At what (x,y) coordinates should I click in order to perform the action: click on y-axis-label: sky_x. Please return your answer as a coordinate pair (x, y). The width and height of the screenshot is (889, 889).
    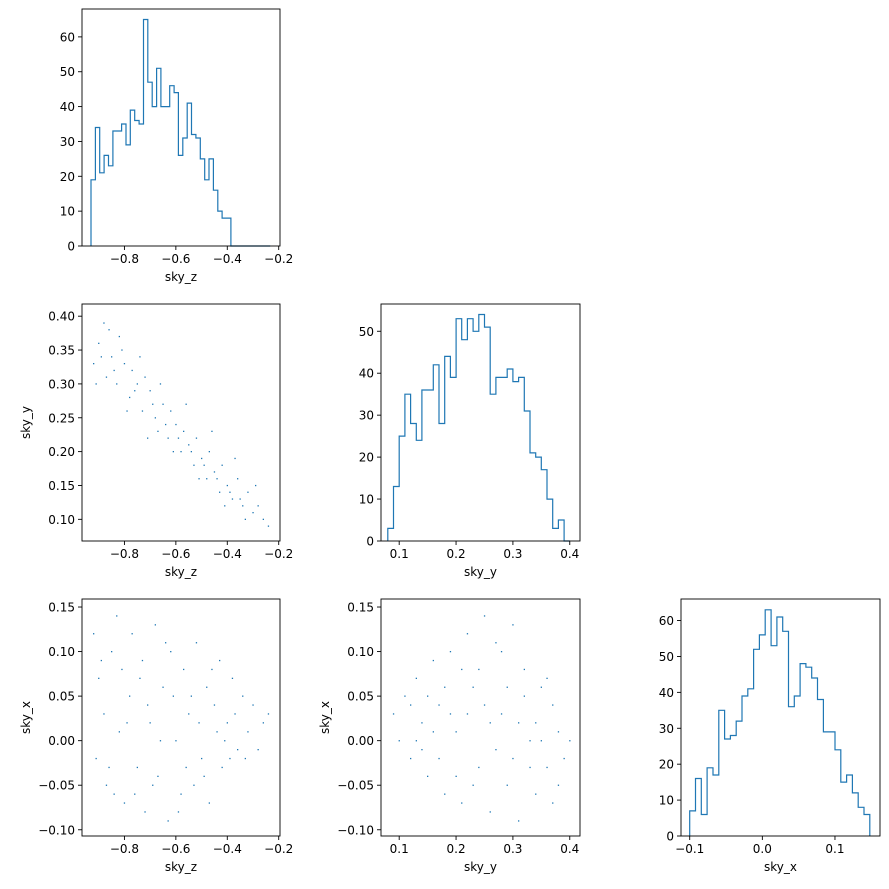
    Looking at the image, I should click on (26, 717).